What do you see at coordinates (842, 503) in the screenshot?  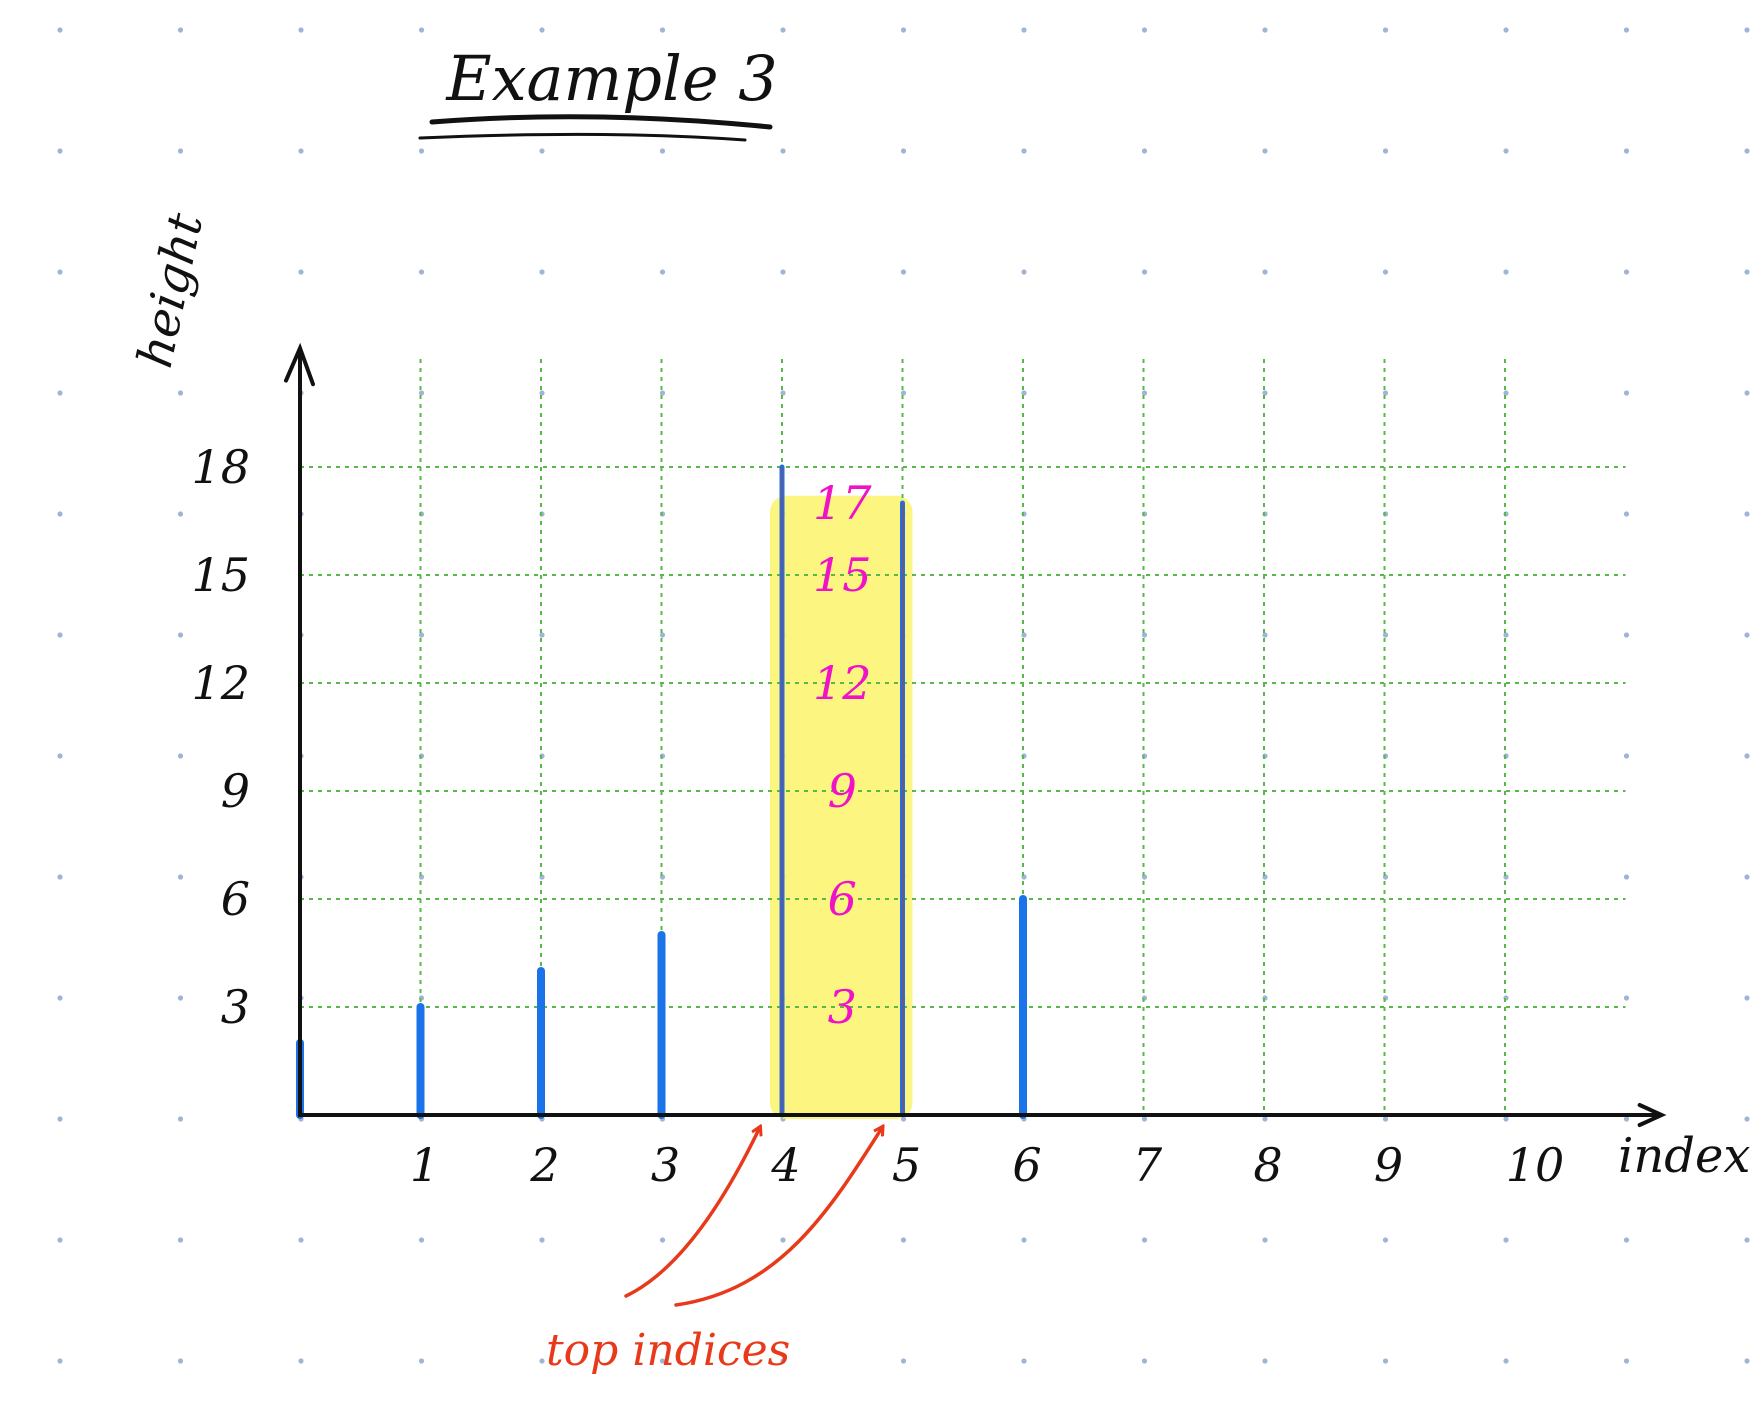 I see `highlight-label: 17` at bounding box center [842, 503].